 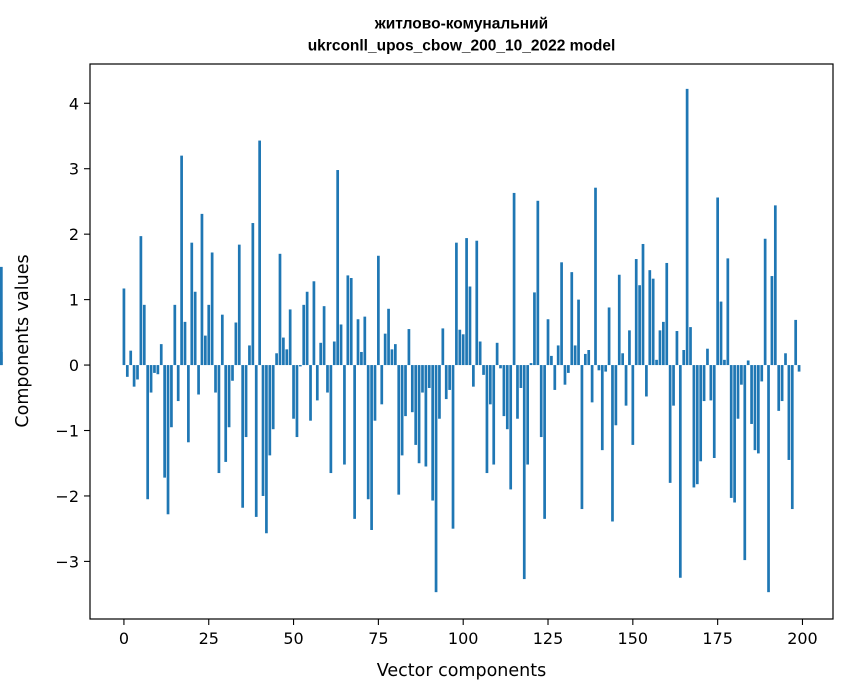 I want to click on y-tick-label: −2, so click(x=67, y=496).